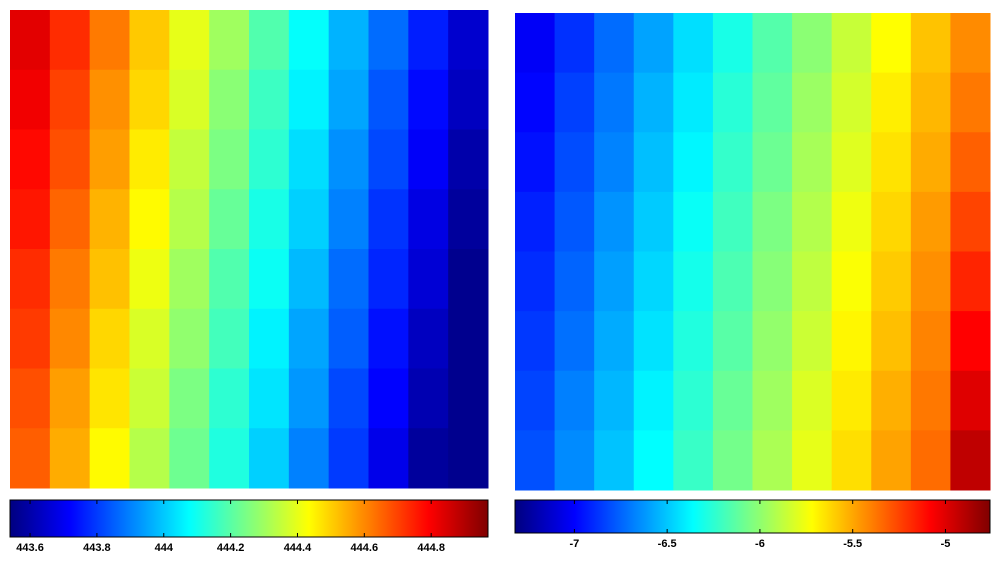 This screenshot has height=562, width=1000. What do you see at coordinates (97, 548) in the screenshot?
I see `colorbar-tick-label: 443.8` at bounding box center [97, 548].